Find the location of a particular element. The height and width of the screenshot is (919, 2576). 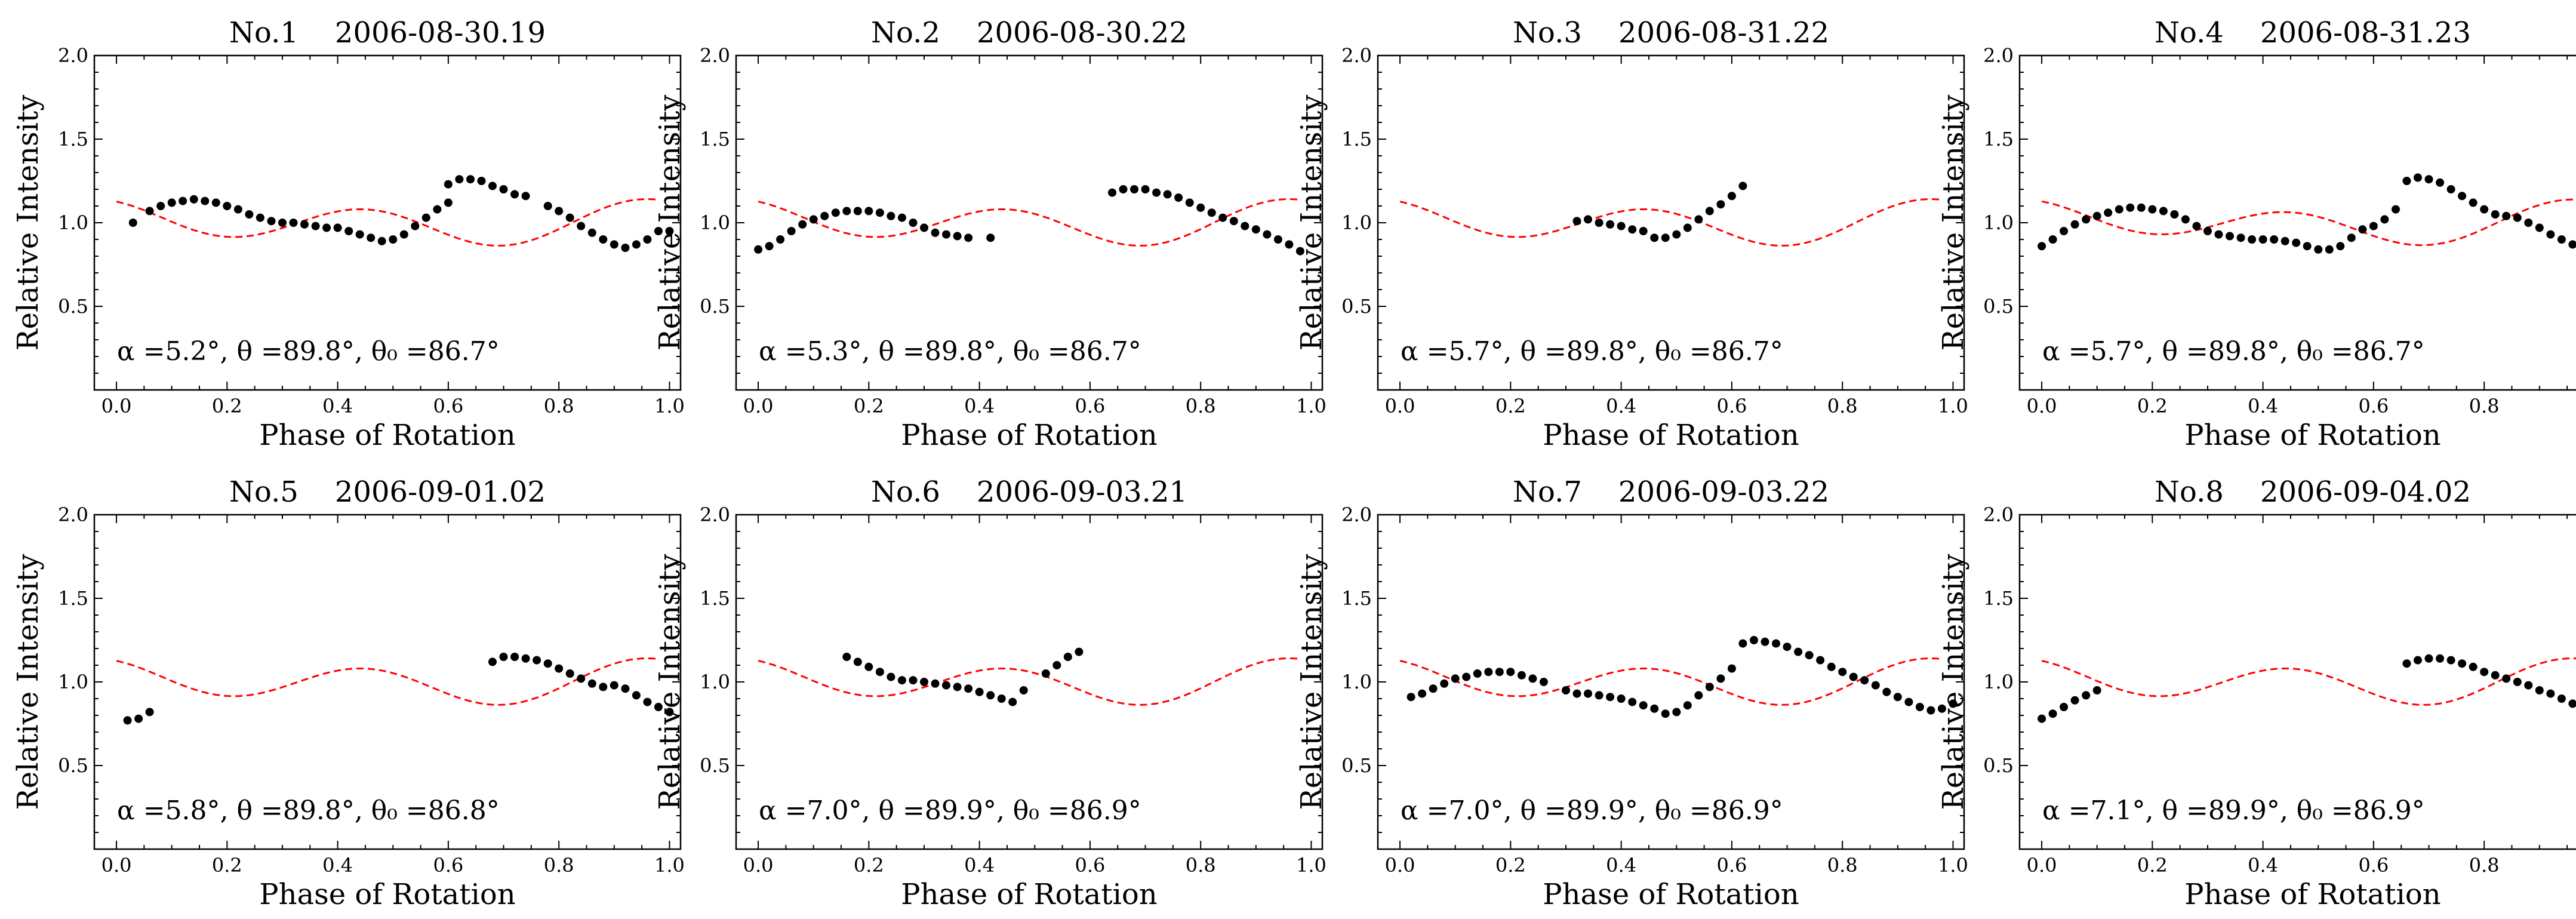

panel-title: No.6 2006-09-03.21 is located at coordinates (1029, 492).